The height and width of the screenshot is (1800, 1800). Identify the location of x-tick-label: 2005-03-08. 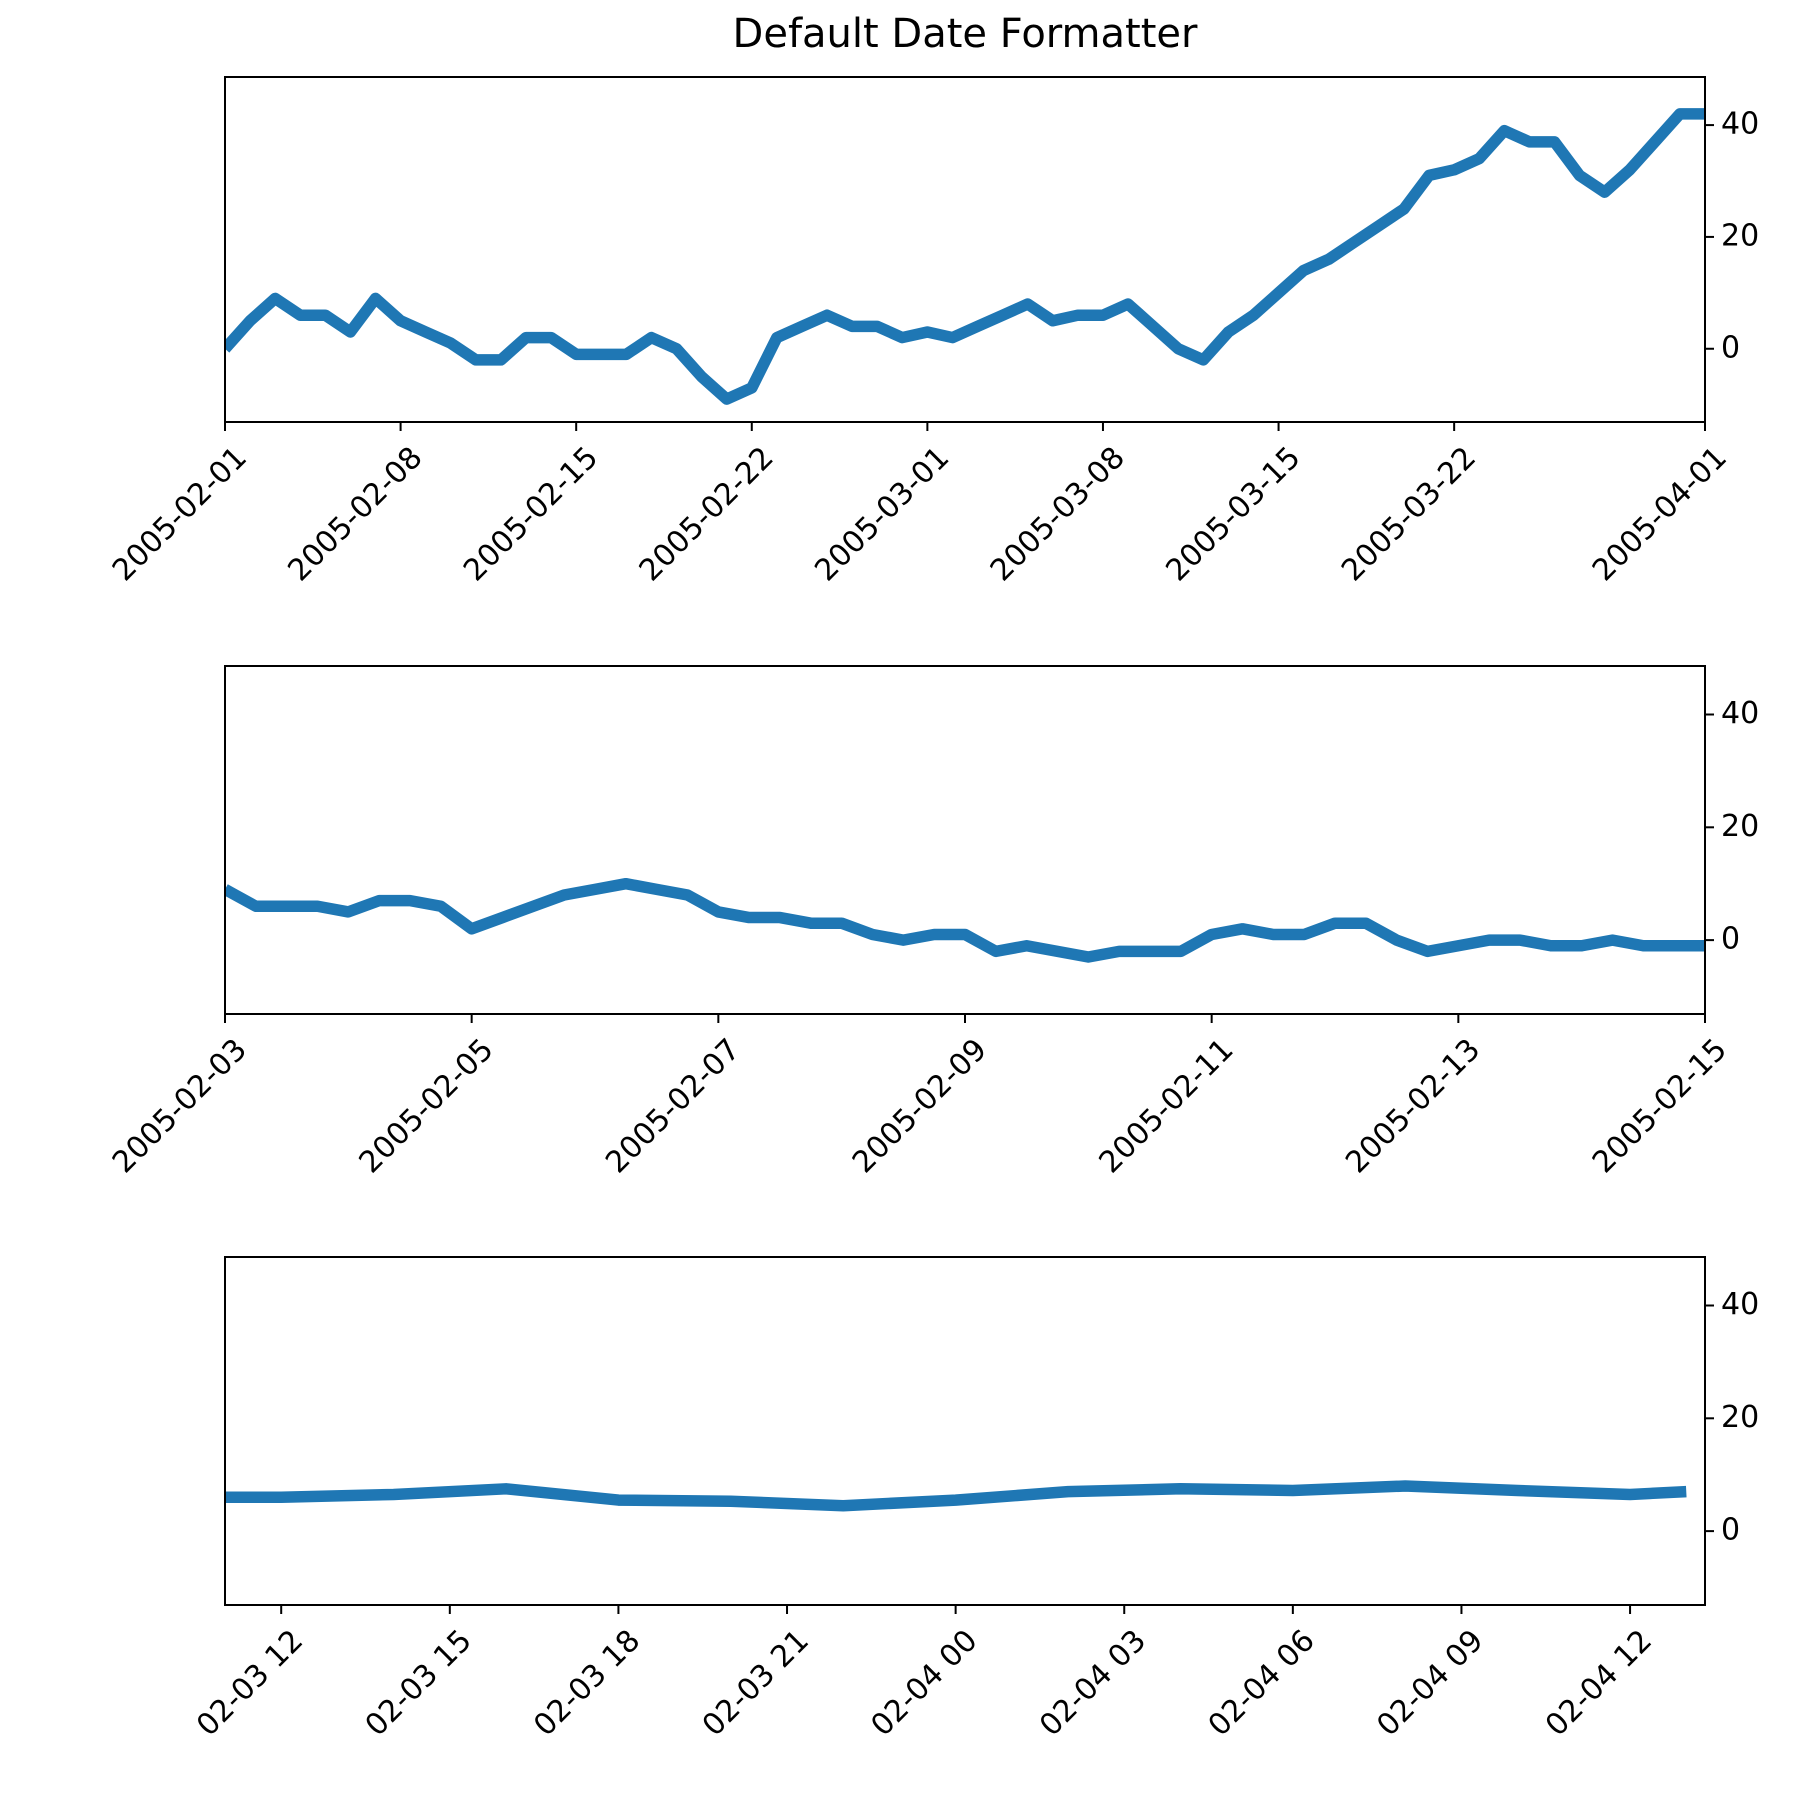
(1058, 514).